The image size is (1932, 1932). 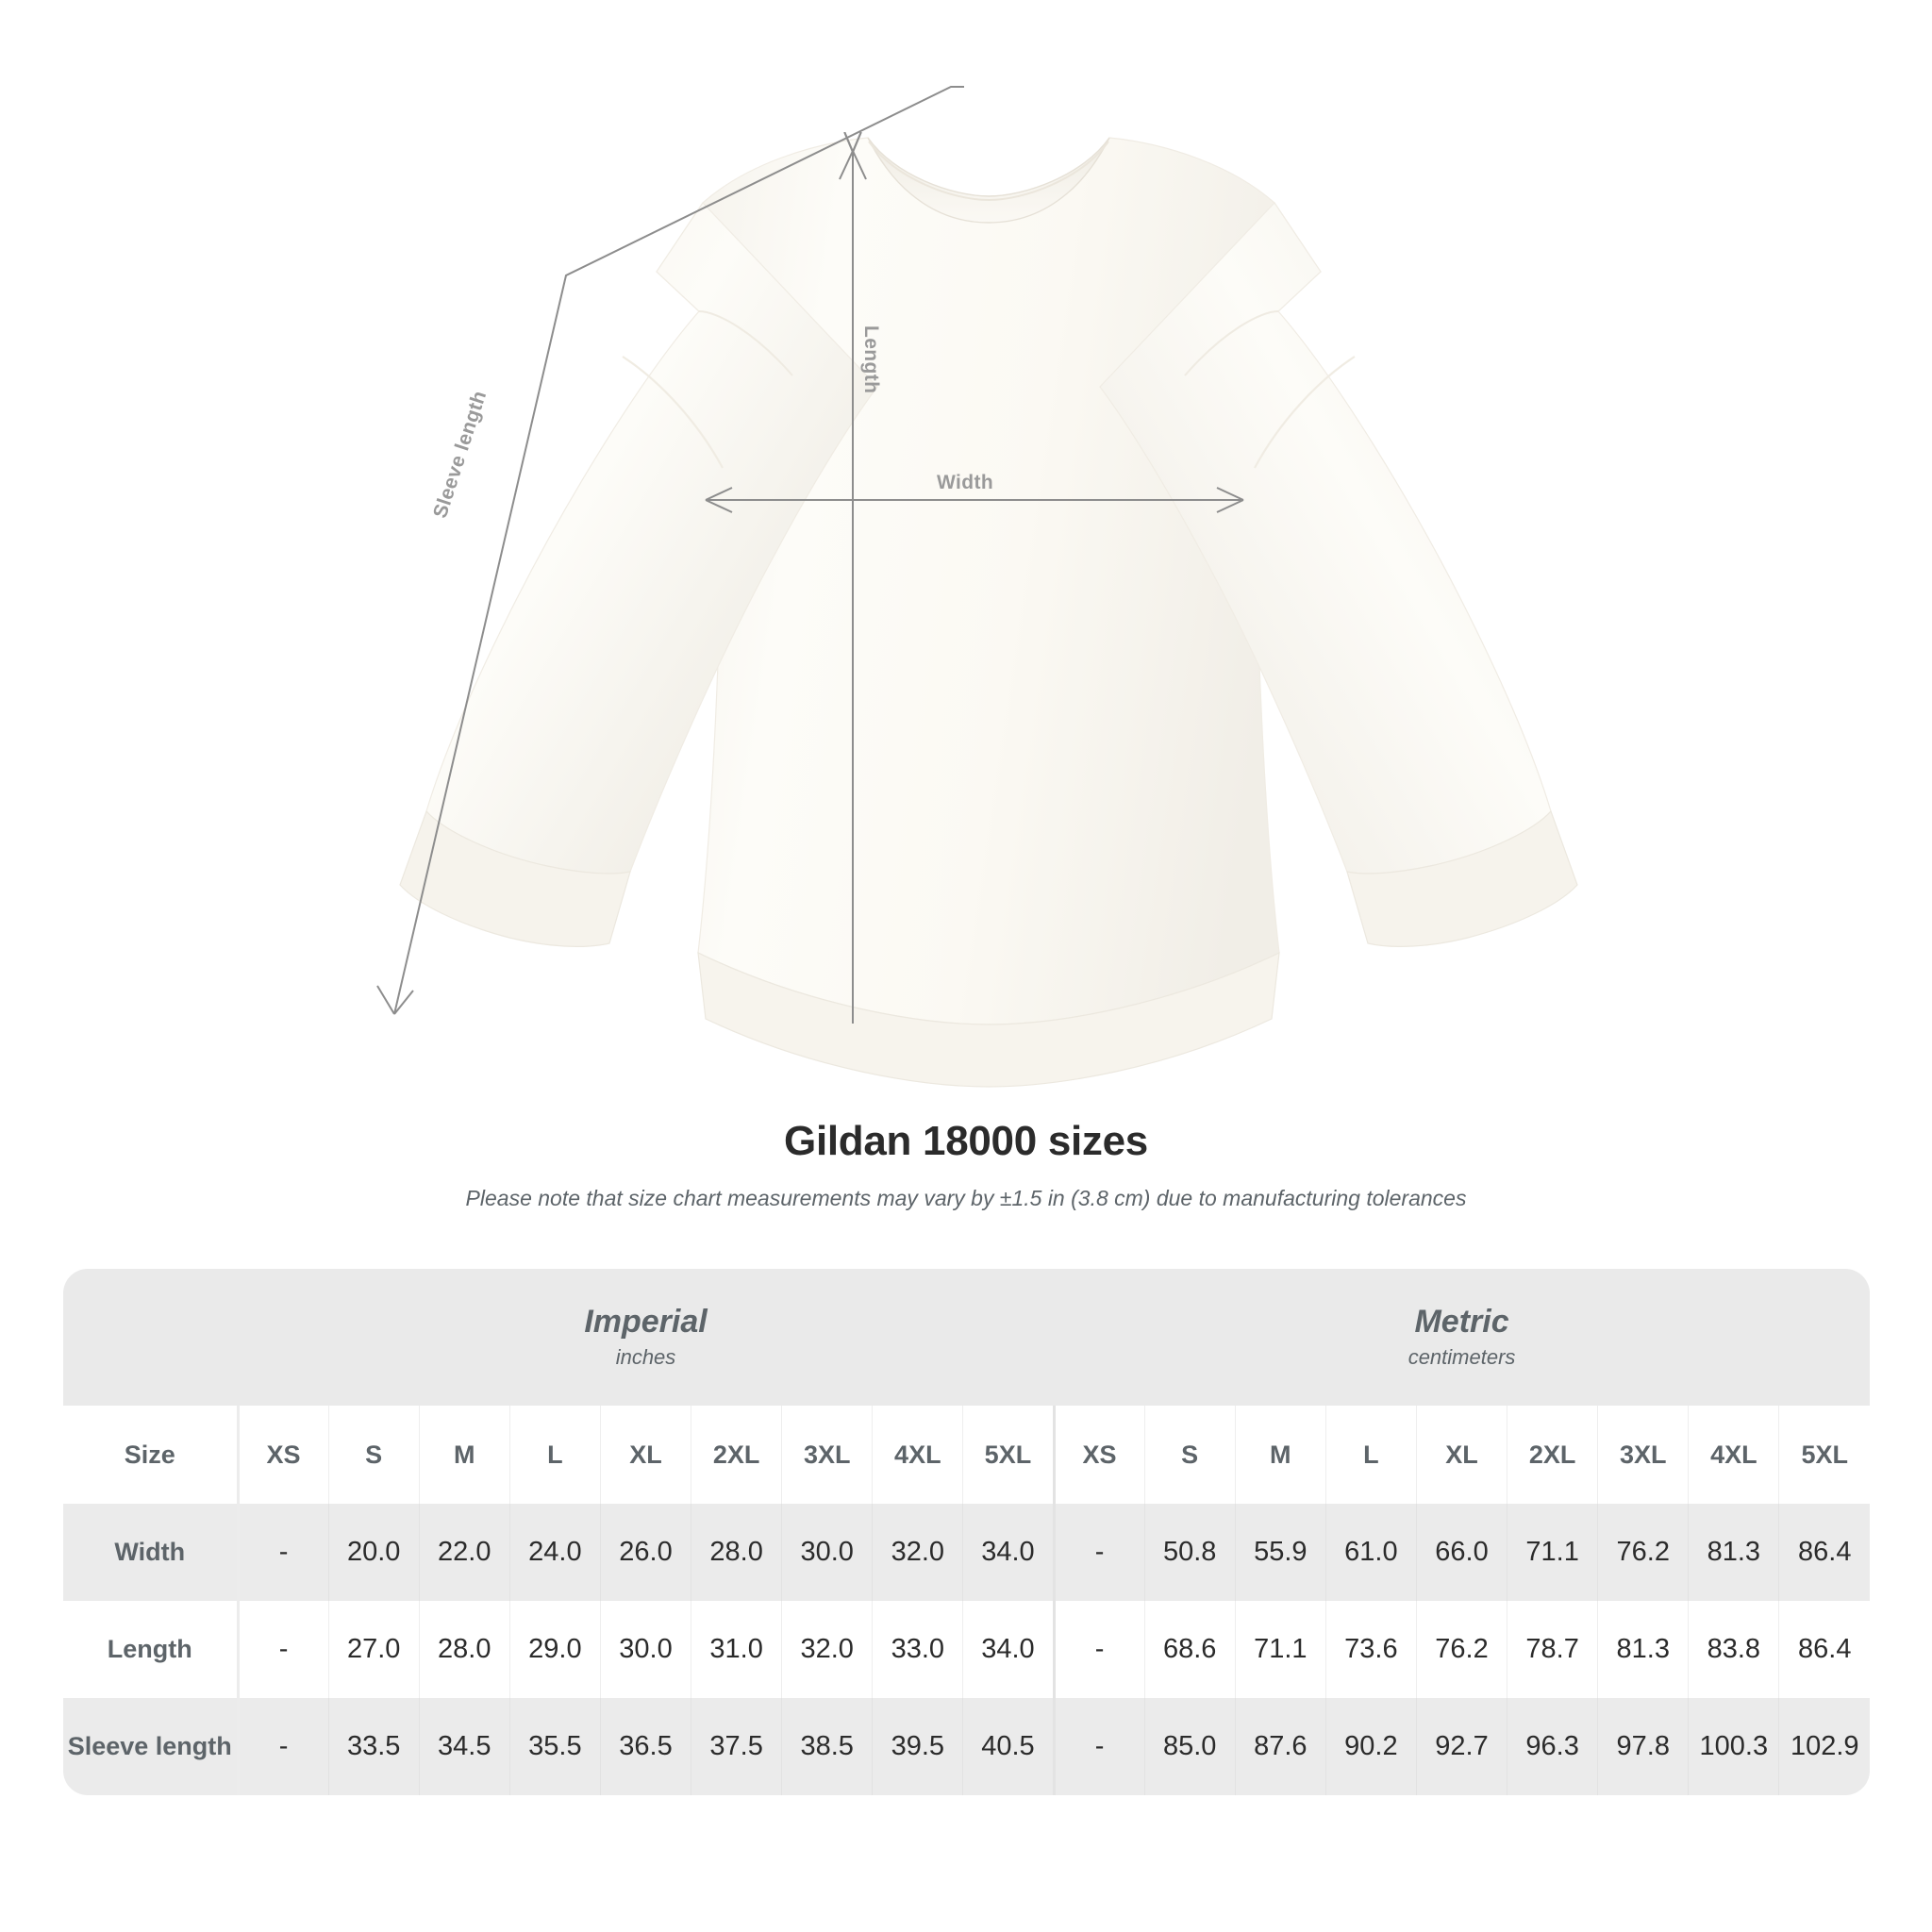 I want to click on cell-length-imperial-2xl: 31.0, so click(x=736, y=1650).